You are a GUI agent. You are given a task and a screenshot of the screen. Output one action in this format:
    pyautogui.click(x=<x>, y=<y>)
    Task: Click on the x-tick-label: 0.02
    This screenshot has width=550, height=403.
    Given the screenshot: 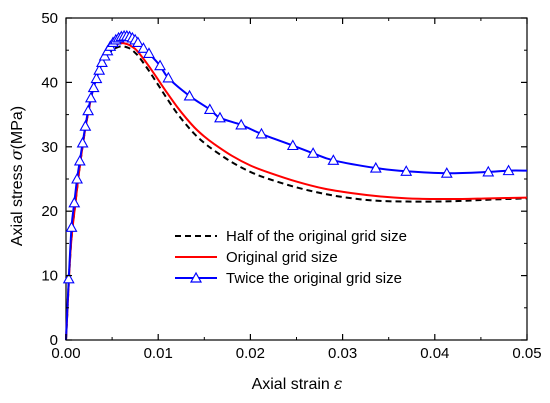 What is the action you would take?
    pyautogui.click(x=250, y=353)
    